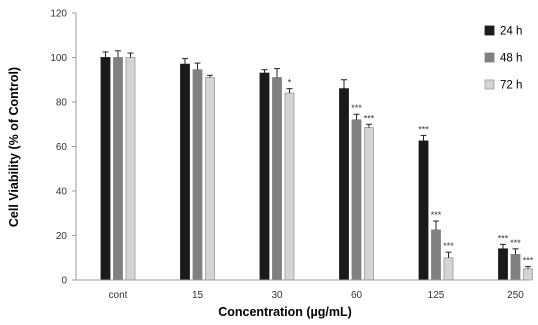 This screenshot has width=538, height=325. Describe the element at coordinates (515, 295) in the screenshot. I see `x-tick-label: 250` at that location.